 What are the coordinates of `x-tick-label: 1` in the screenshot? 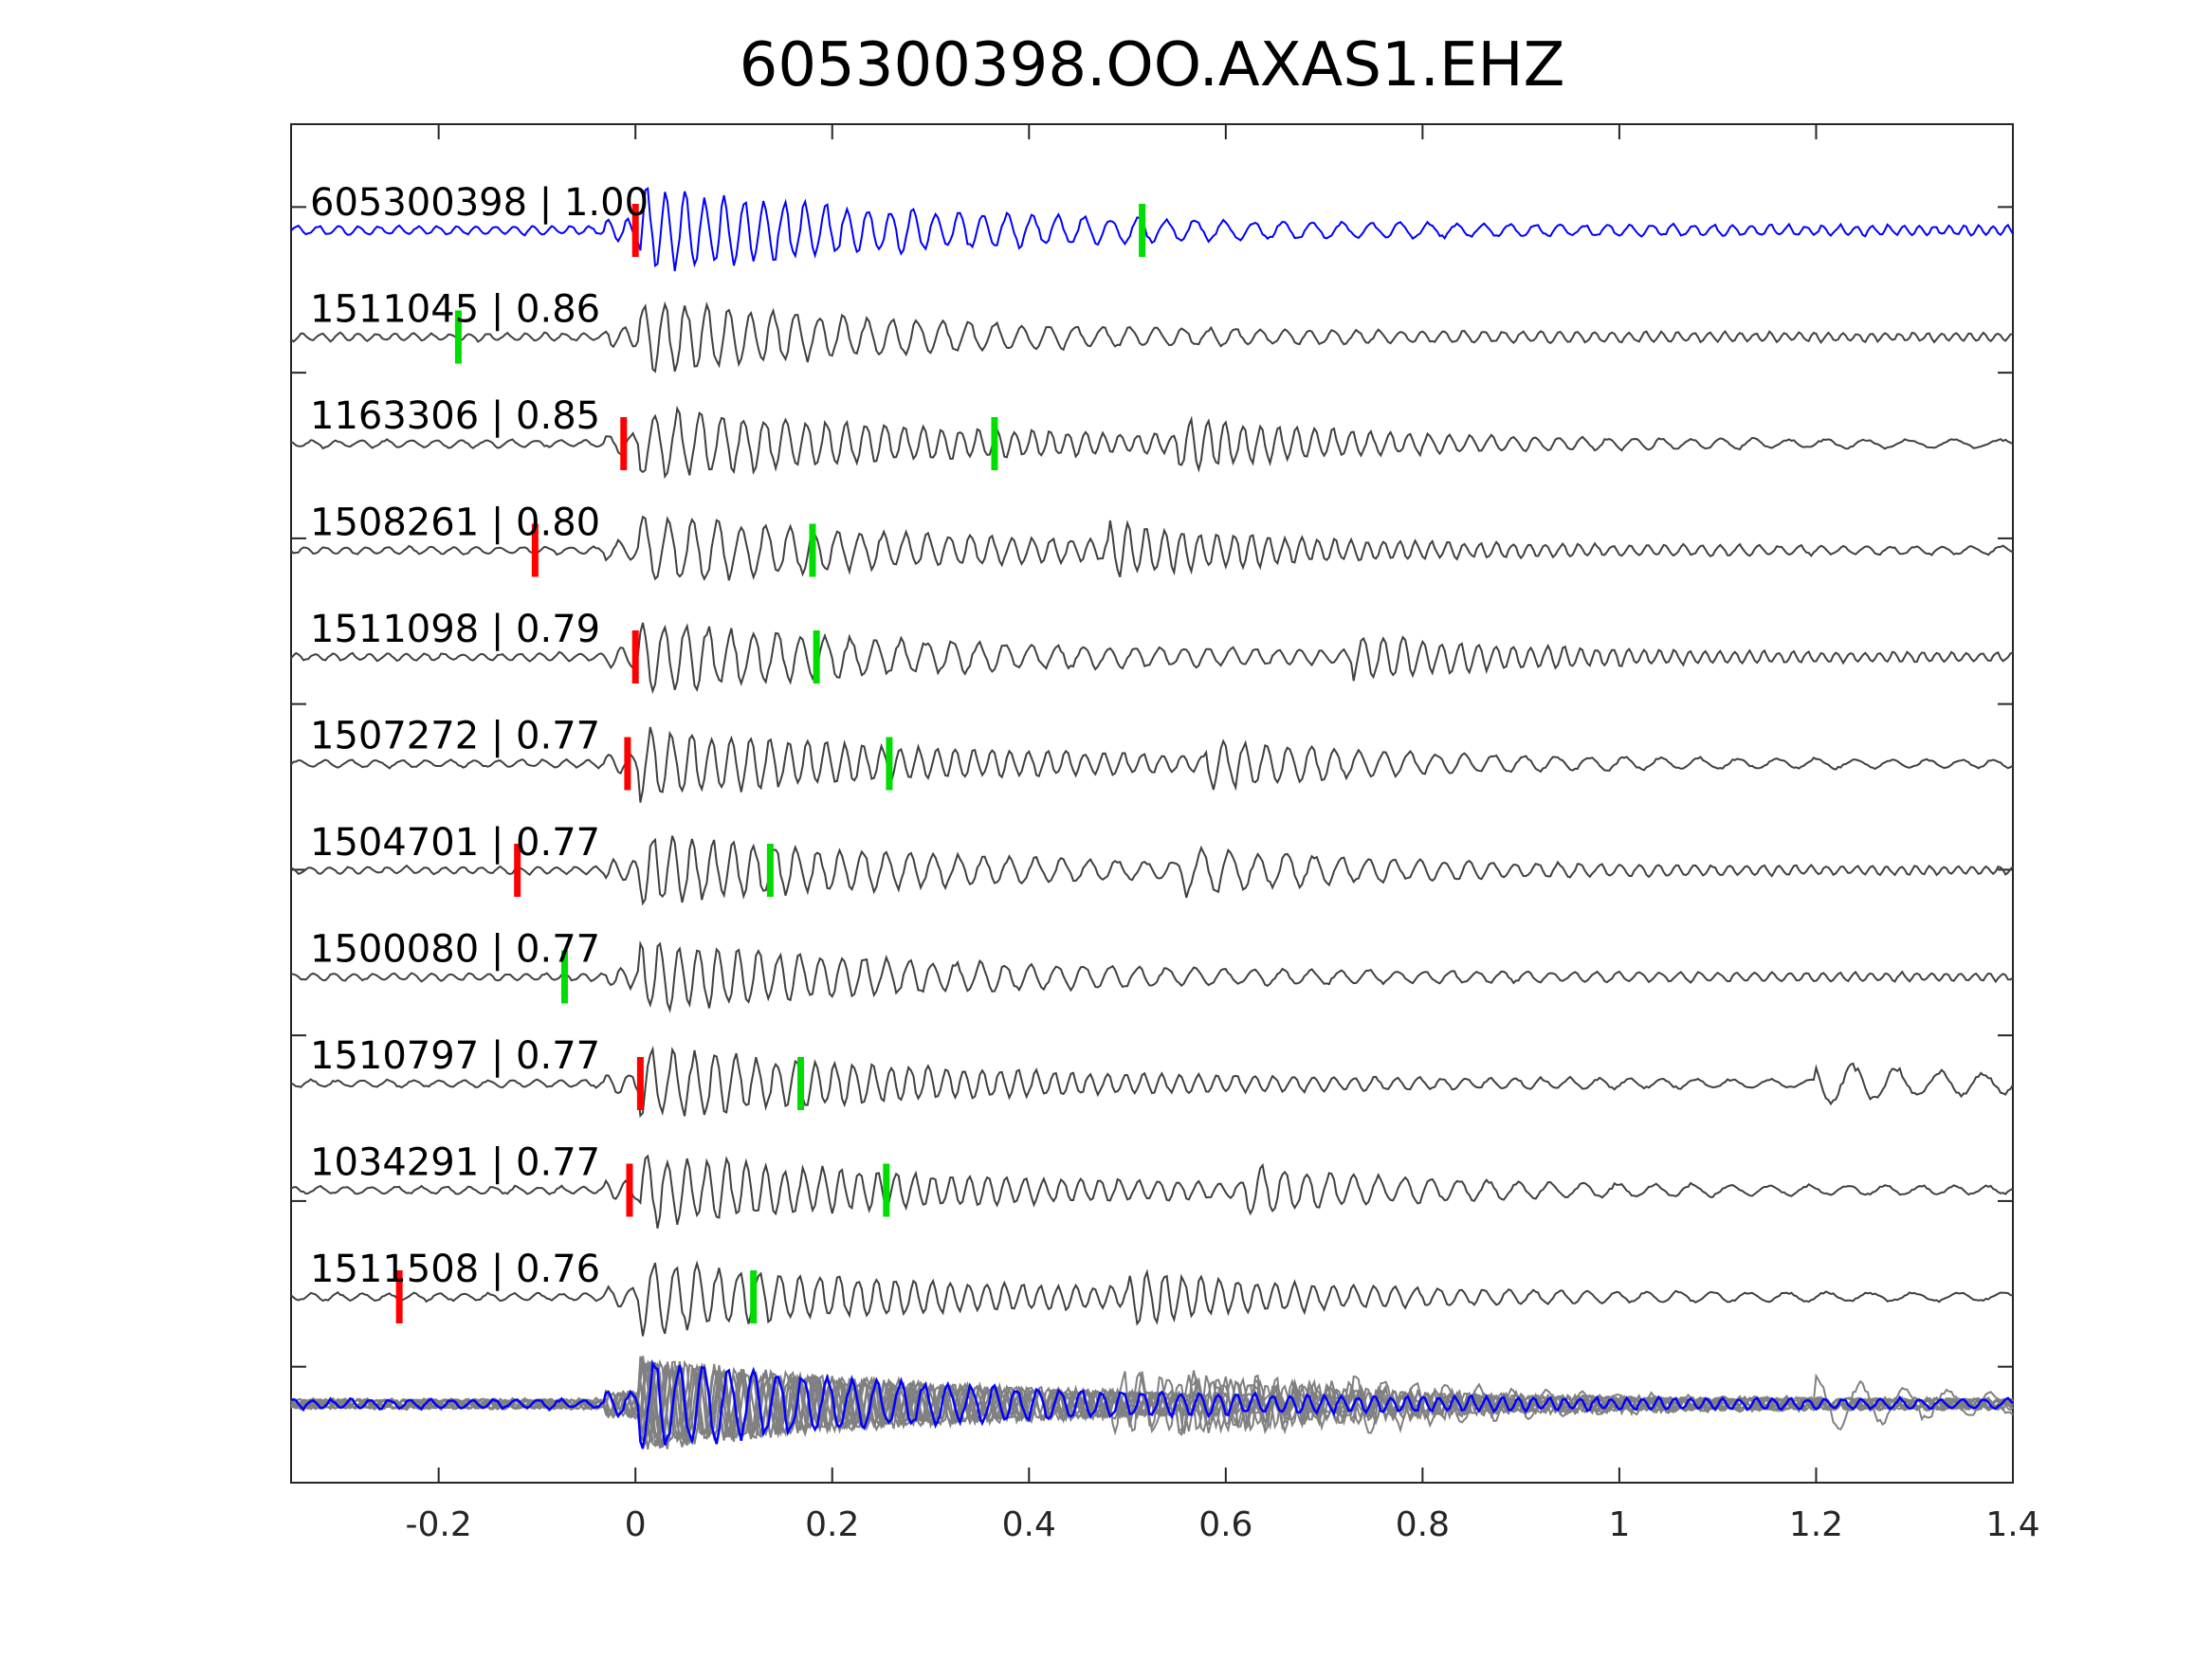 It's located at (1619, 1524).